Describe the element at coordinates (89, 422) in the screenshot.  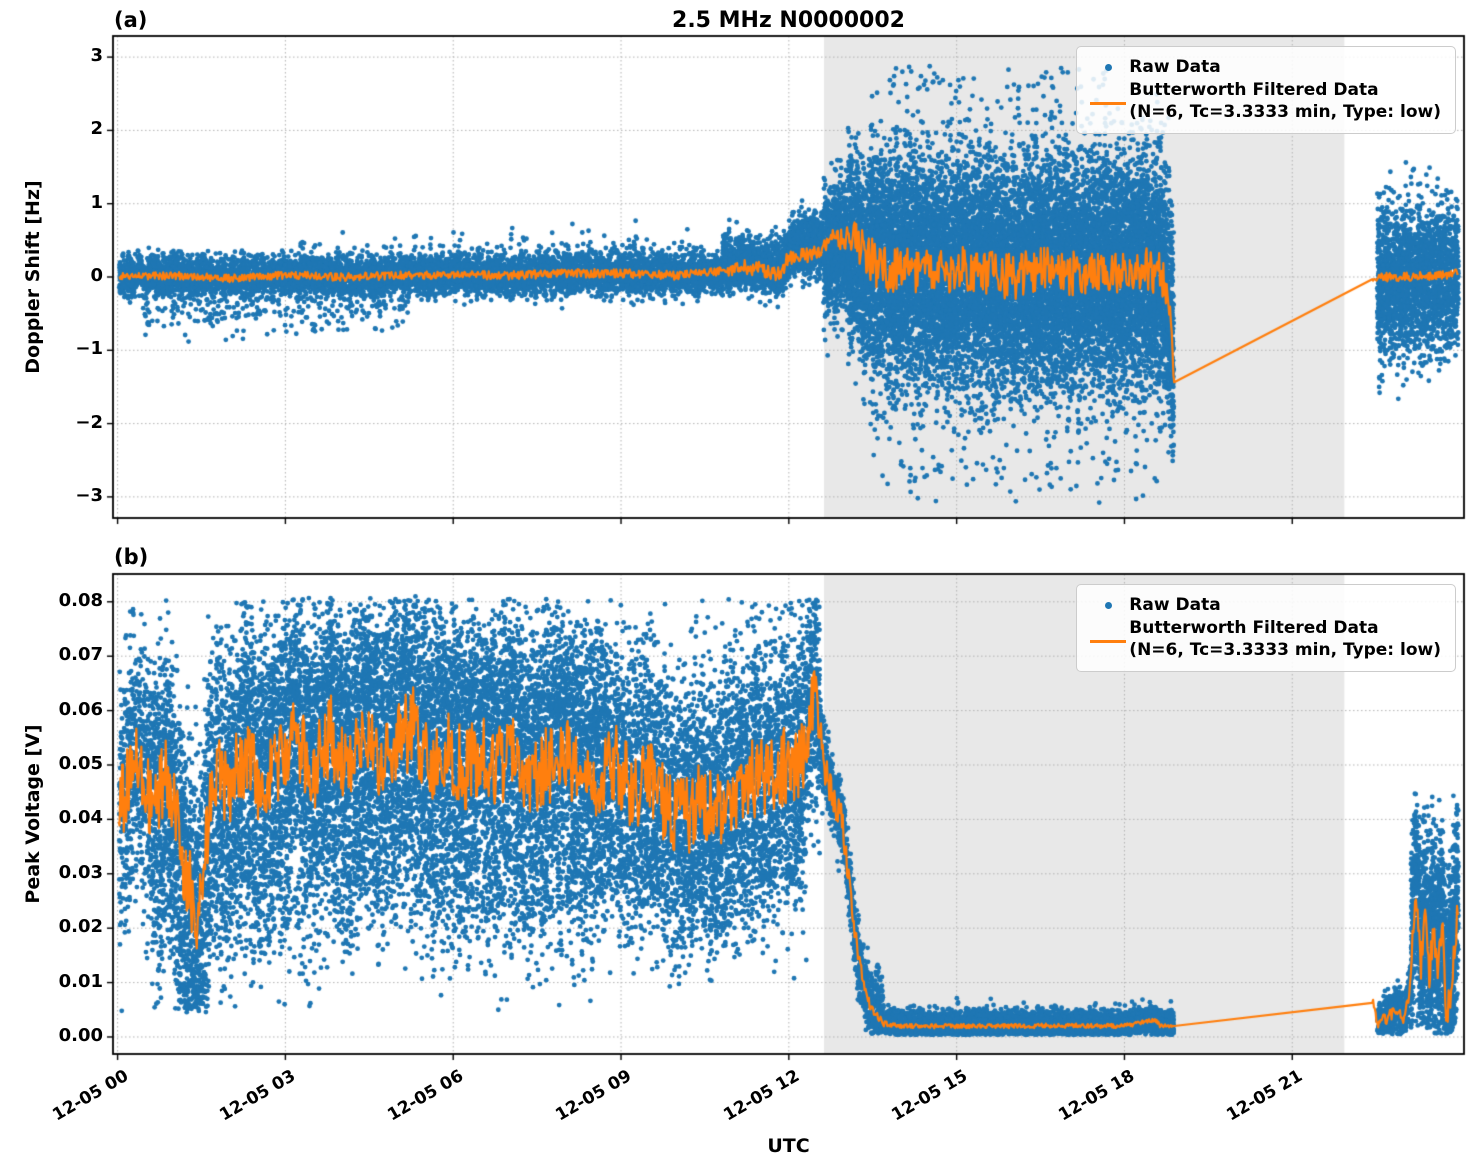
I see `y-tick-label-a: −2` at that location.